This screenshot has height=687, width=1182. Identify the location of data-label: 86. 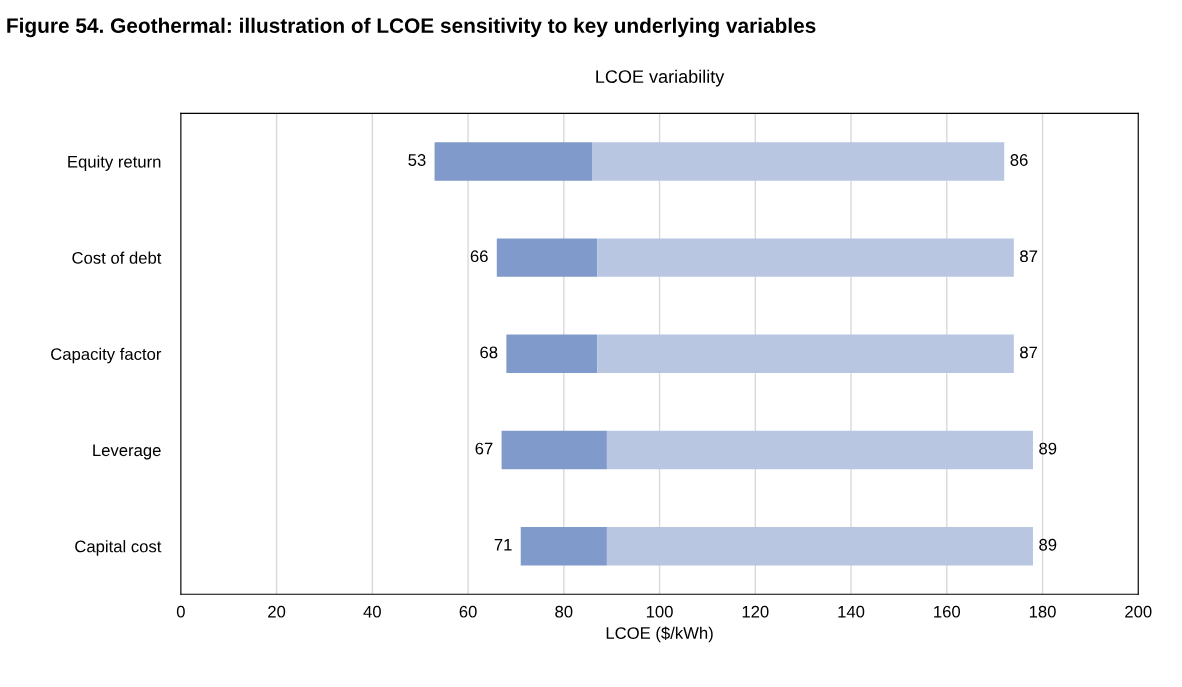
(1019, 160).